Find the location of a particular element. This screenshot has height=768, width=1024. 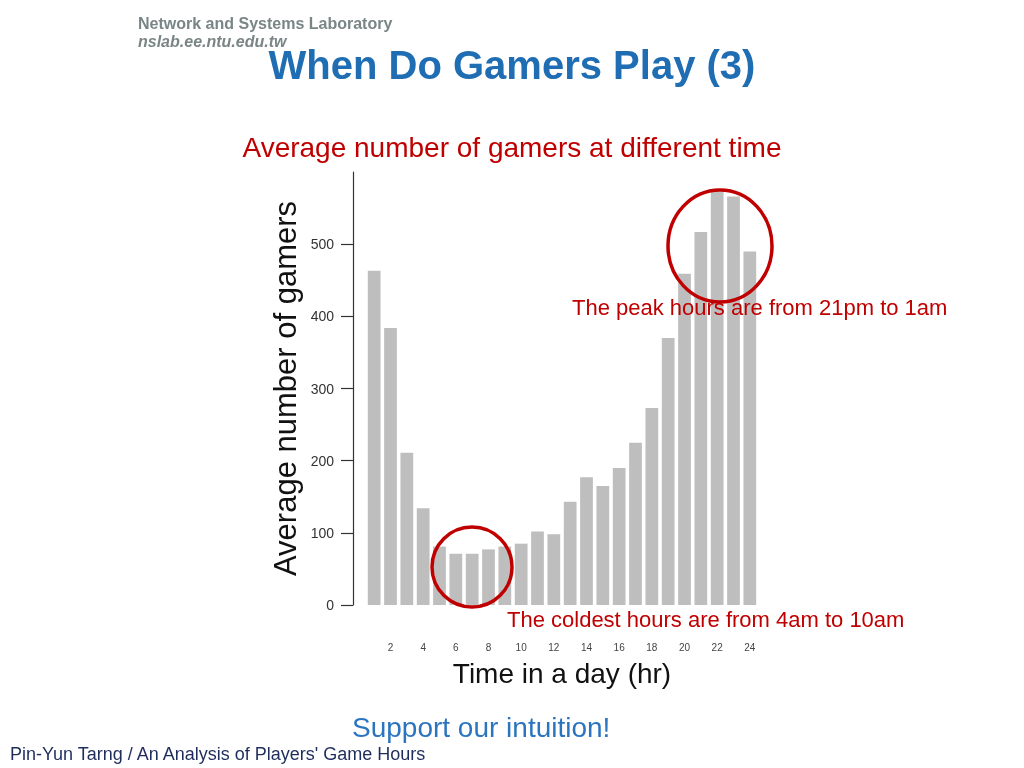

x-tick-label: 20 is located at coordinates (684, 647).